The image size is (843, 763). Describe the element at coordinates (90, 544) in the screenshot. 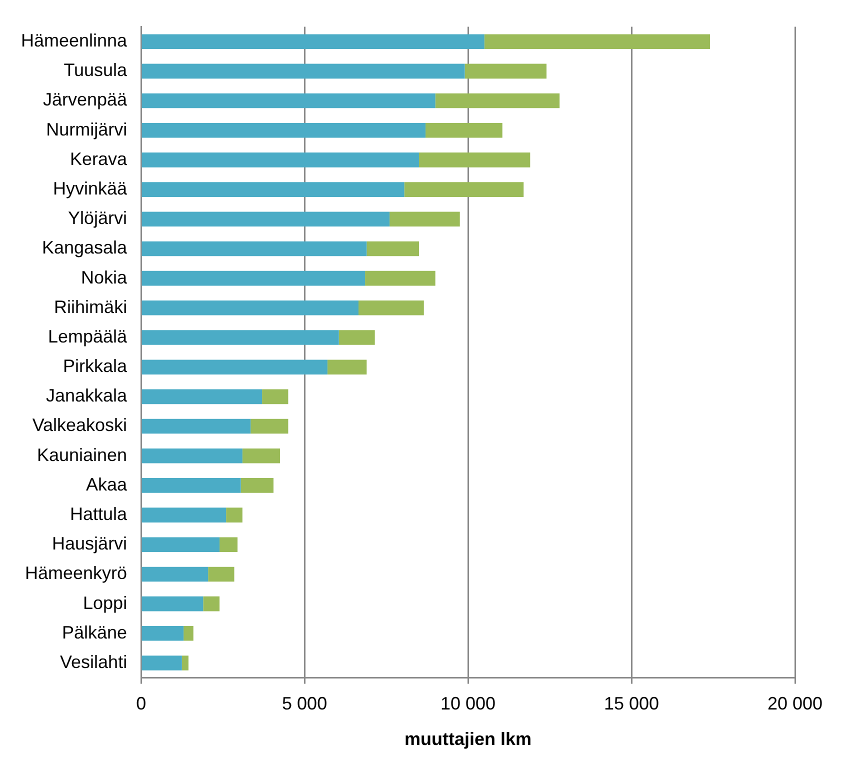

I see `y-tick-label: Hausjärvi` at that location.